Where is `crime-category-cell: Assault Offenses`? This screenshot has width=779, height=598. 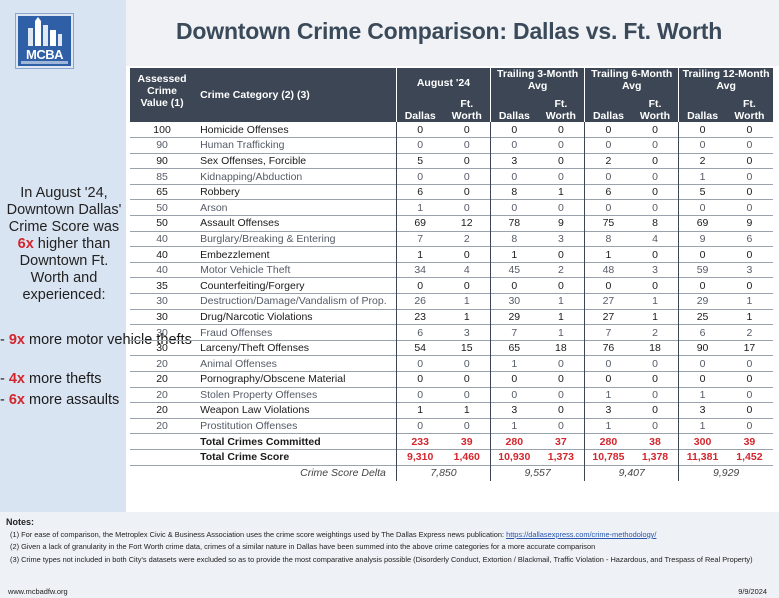 crime-category-cell: Assault Offenses is located at coordinates (240, 223).